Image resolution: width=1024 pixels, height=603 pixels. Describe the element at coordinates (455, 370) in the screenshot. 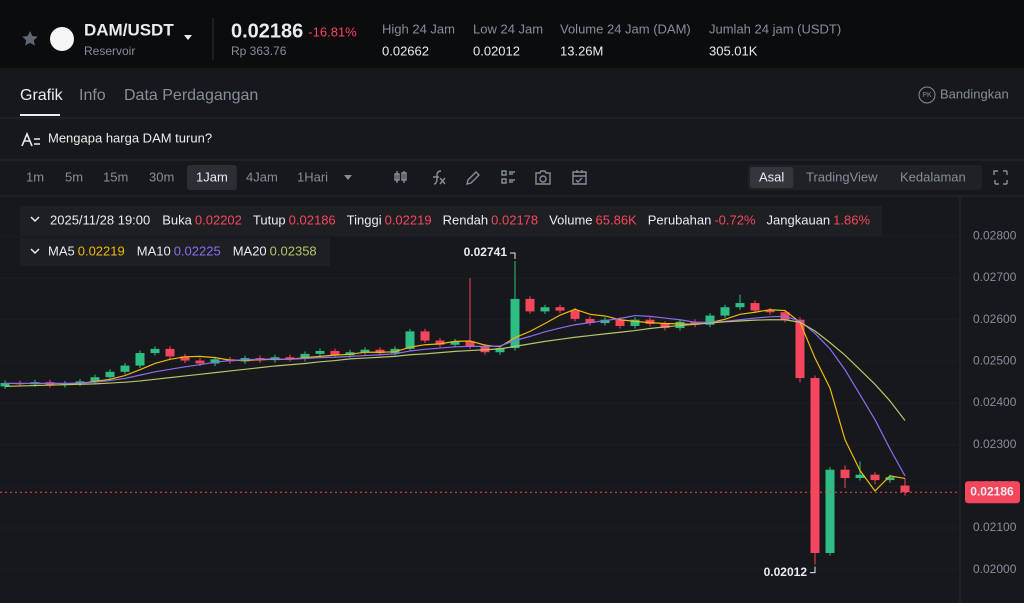

I see `ma-line` at that location.